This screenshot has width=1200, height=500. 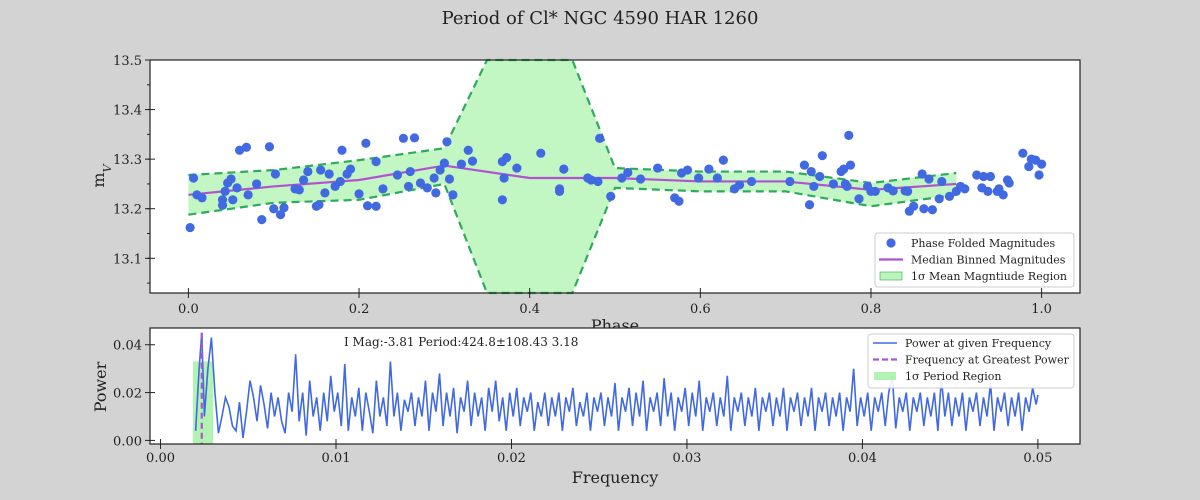 I want to click on legend-swatch-region, so click(x=885, y=376).